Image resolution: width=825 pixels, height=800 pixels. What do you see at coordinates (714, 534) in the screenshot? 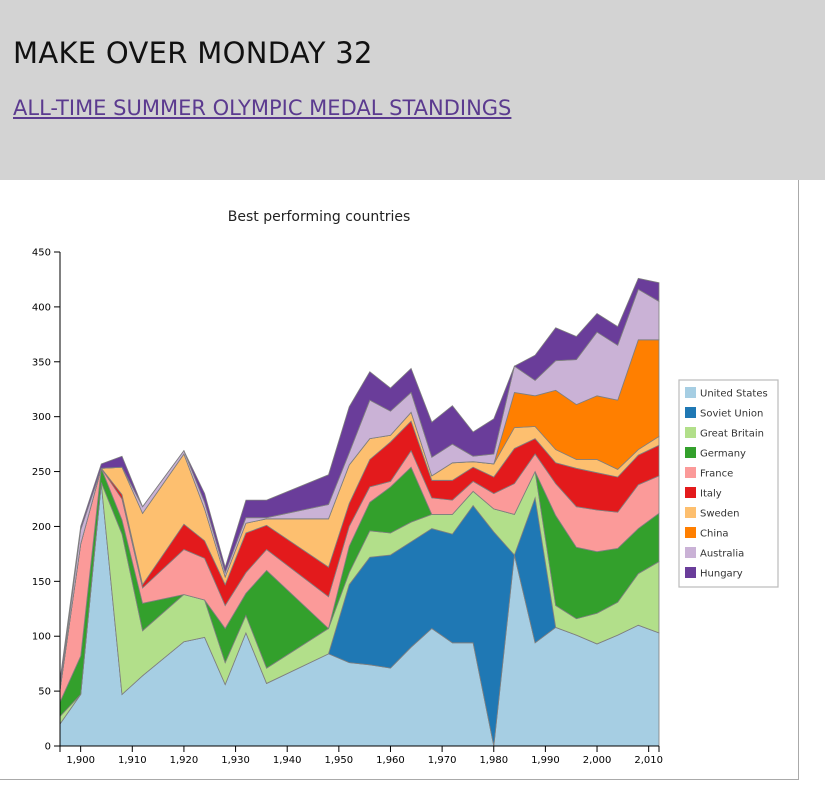
I see `legend-label: China` at bounding box center [714, 534].